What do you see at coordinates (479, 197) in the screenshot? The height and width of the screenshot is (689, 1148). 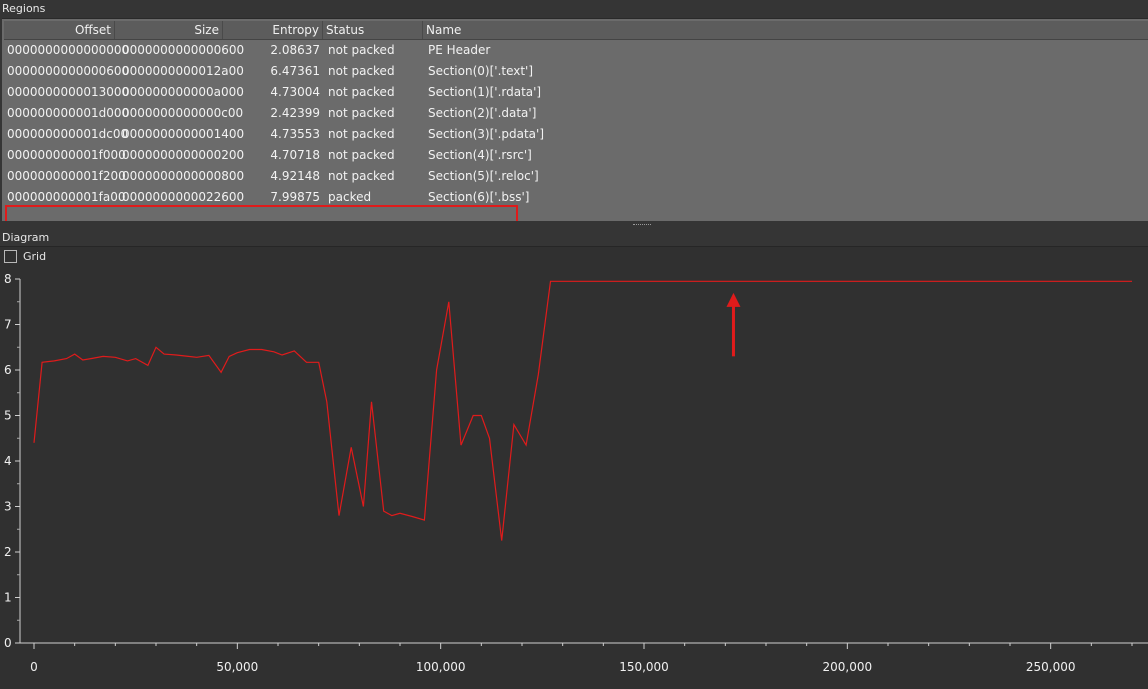 I see `cell-name: Section(6)['.bss']` at bounding box center [479, 197].